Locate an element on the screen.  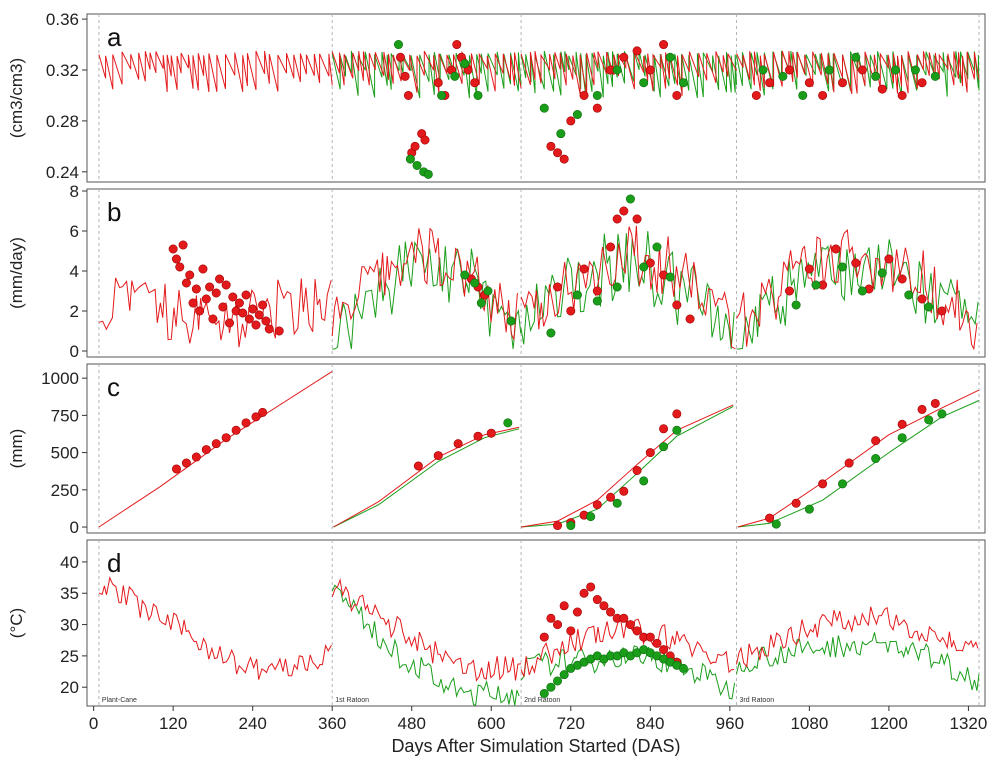
x-tick-label: 240 is located at coordinates (252, 723).